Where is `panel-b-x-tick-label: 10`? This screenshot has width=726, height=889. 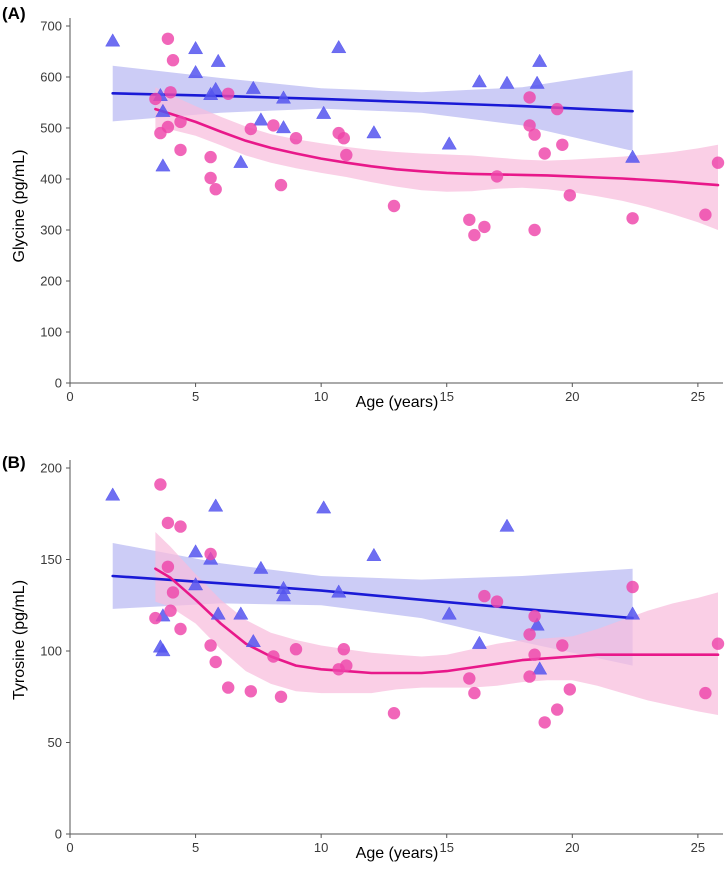
panel-b-x-tick-label: 10 is located at coordinates (321, 847).